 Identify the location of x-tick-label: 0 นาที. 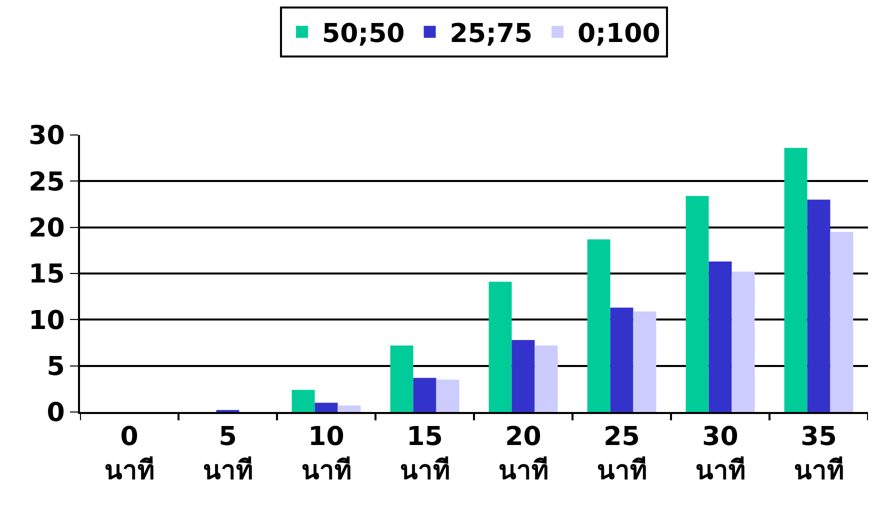
(129, 454).